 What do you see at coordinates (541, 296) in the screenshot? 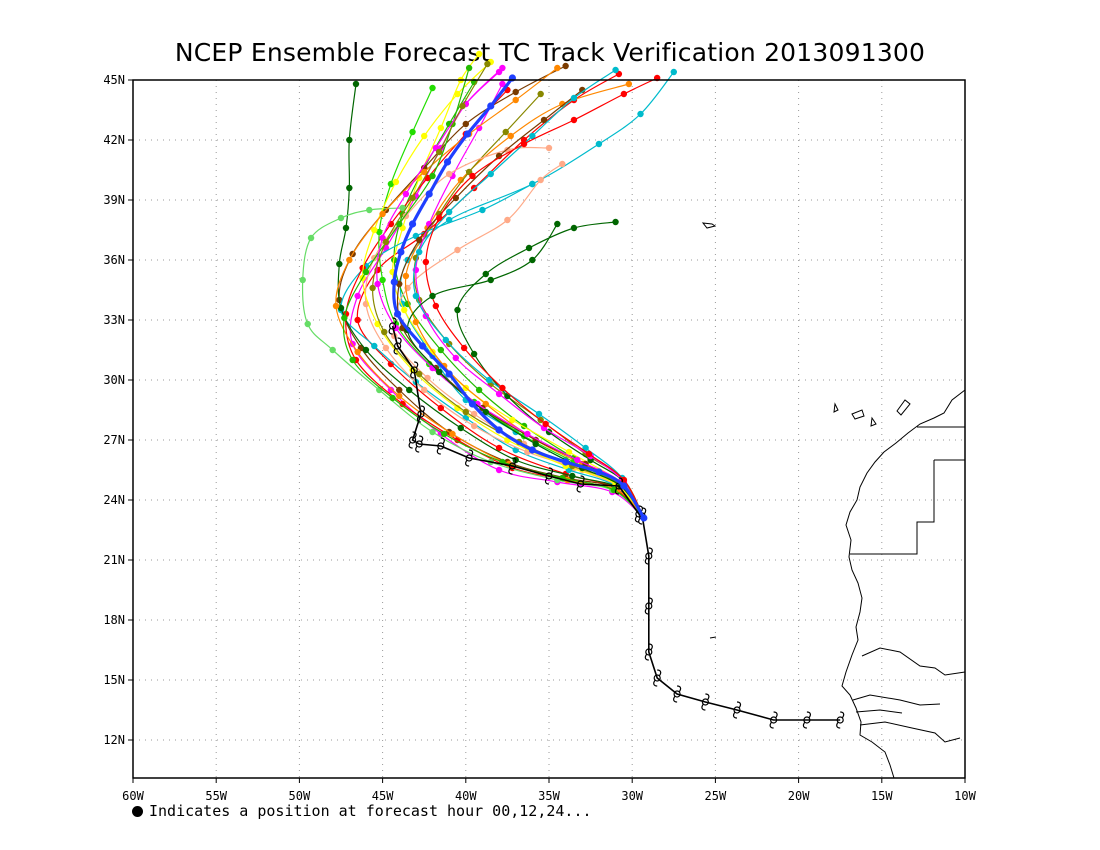
I see `ensemble-member-track` at bounding box center [541, 296].